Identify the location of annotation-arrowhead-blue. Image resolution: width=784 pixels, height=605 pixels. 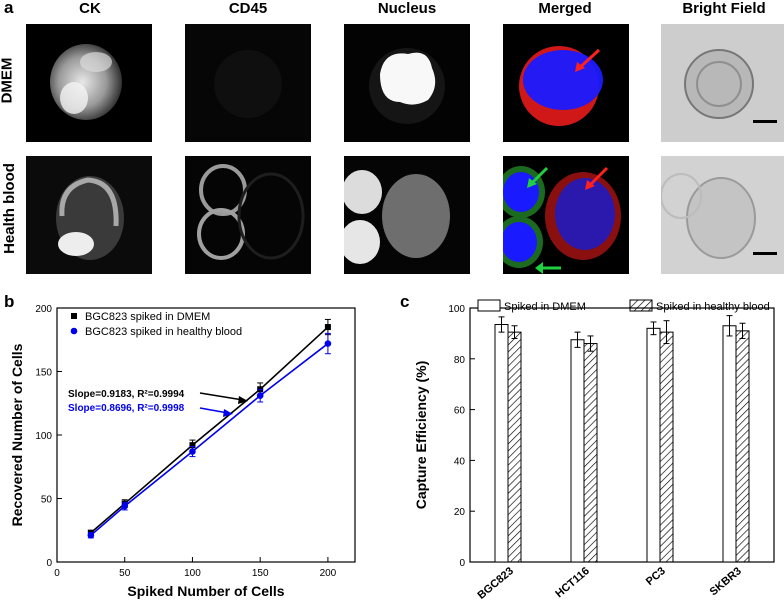
(228, 413).